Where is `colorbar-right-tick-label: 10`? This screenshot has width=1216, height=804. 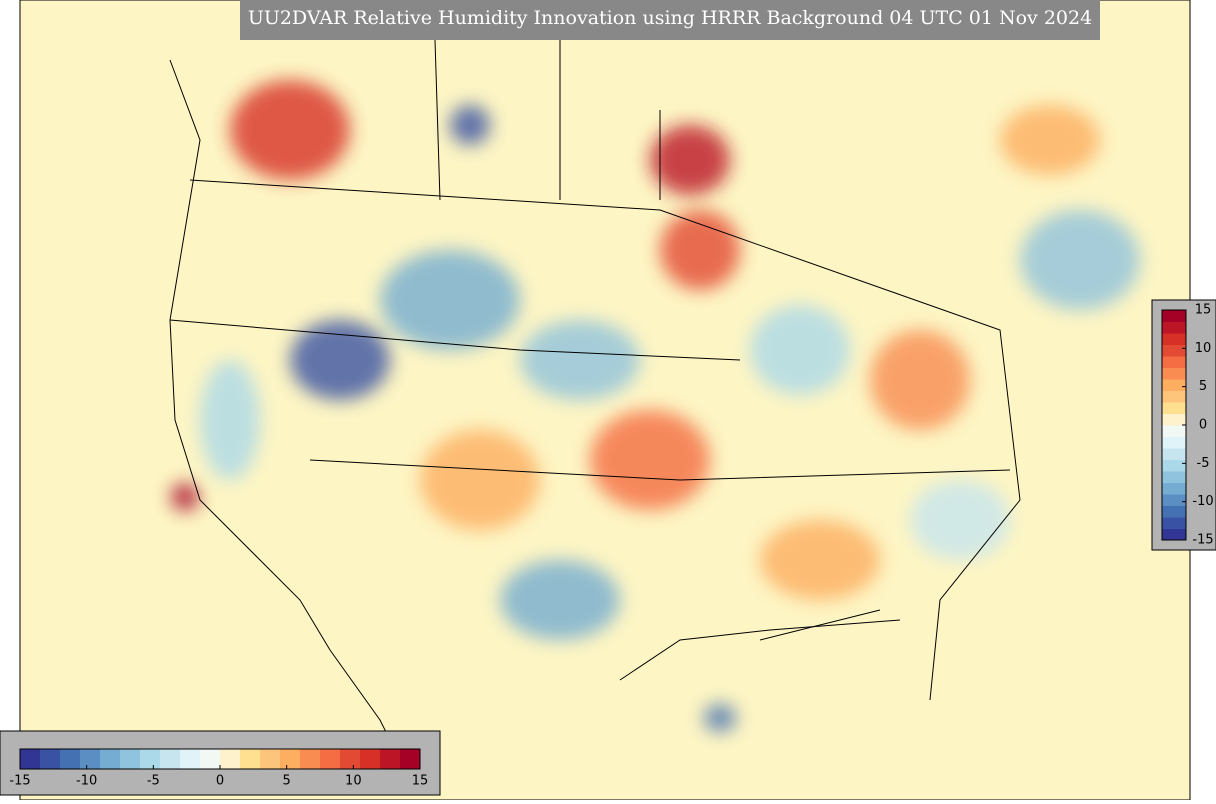
colorbar-right-tick-label: 10 is located at coordinates (1203, 348).